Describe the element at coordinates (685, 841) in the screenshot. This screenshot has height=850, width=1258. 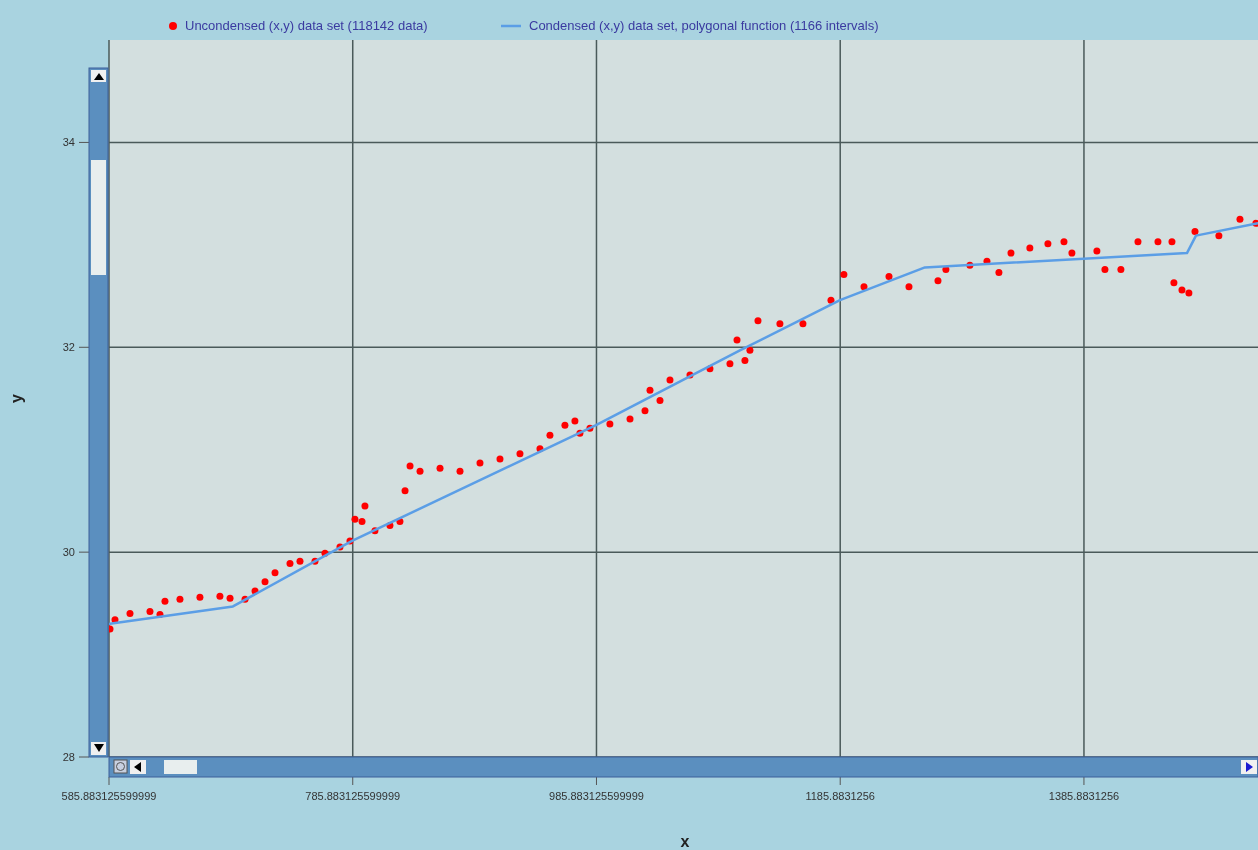
I see `x-axis-title: x` at that location.